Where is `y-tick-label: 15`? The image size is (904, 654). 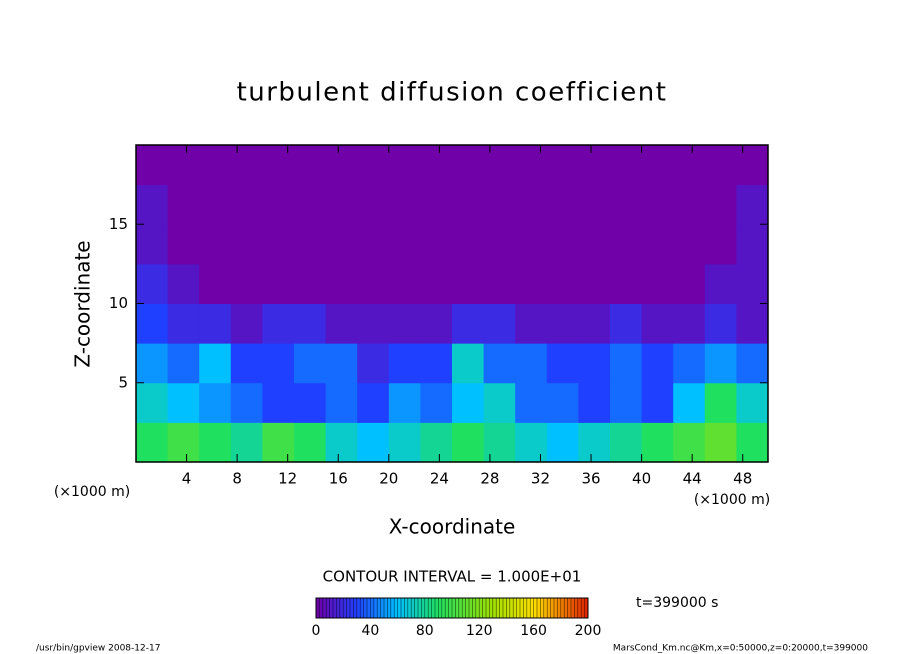 y-tick-label: 15 is located at coordinates (118, 224).